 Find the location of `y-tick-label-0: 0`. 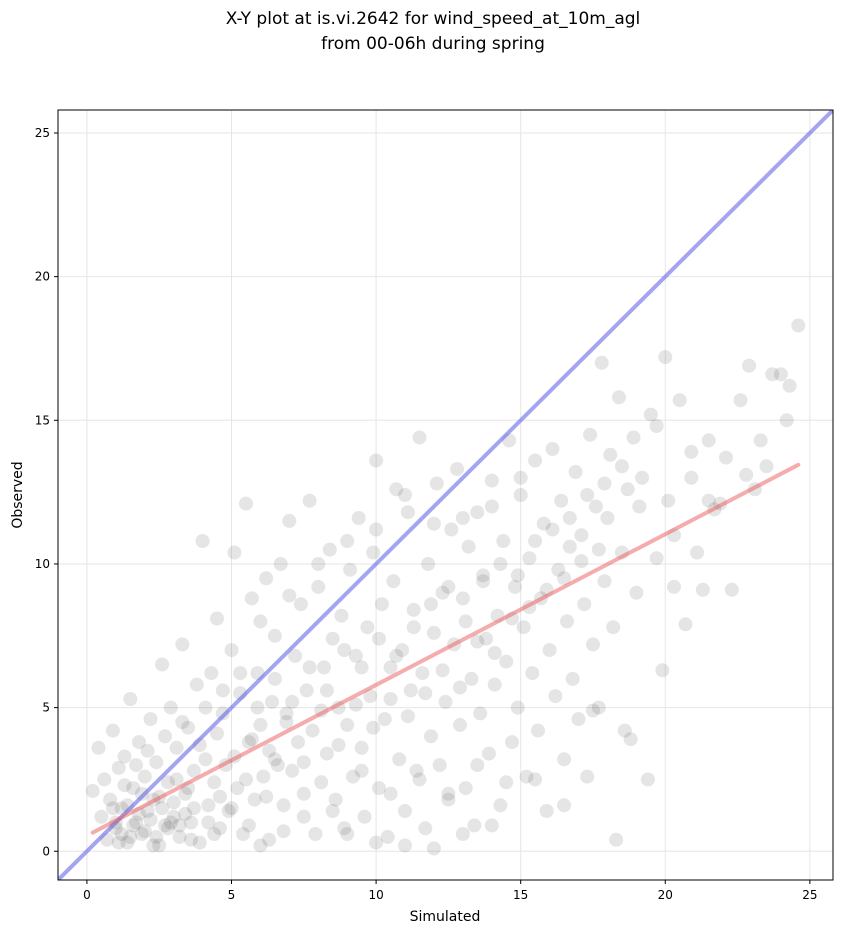

y-tick-label-0: 0 is located at coordinates (46, 851).